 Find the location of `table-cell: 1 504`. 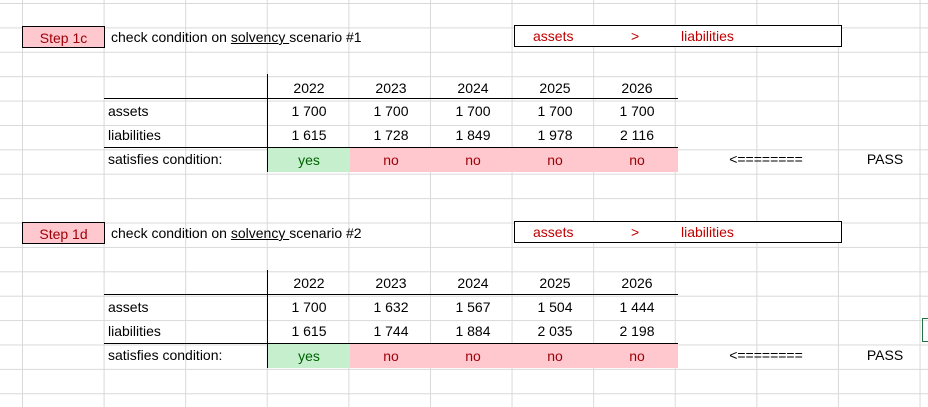

table-cell: 1 504 is located at coordinates (555, 307).